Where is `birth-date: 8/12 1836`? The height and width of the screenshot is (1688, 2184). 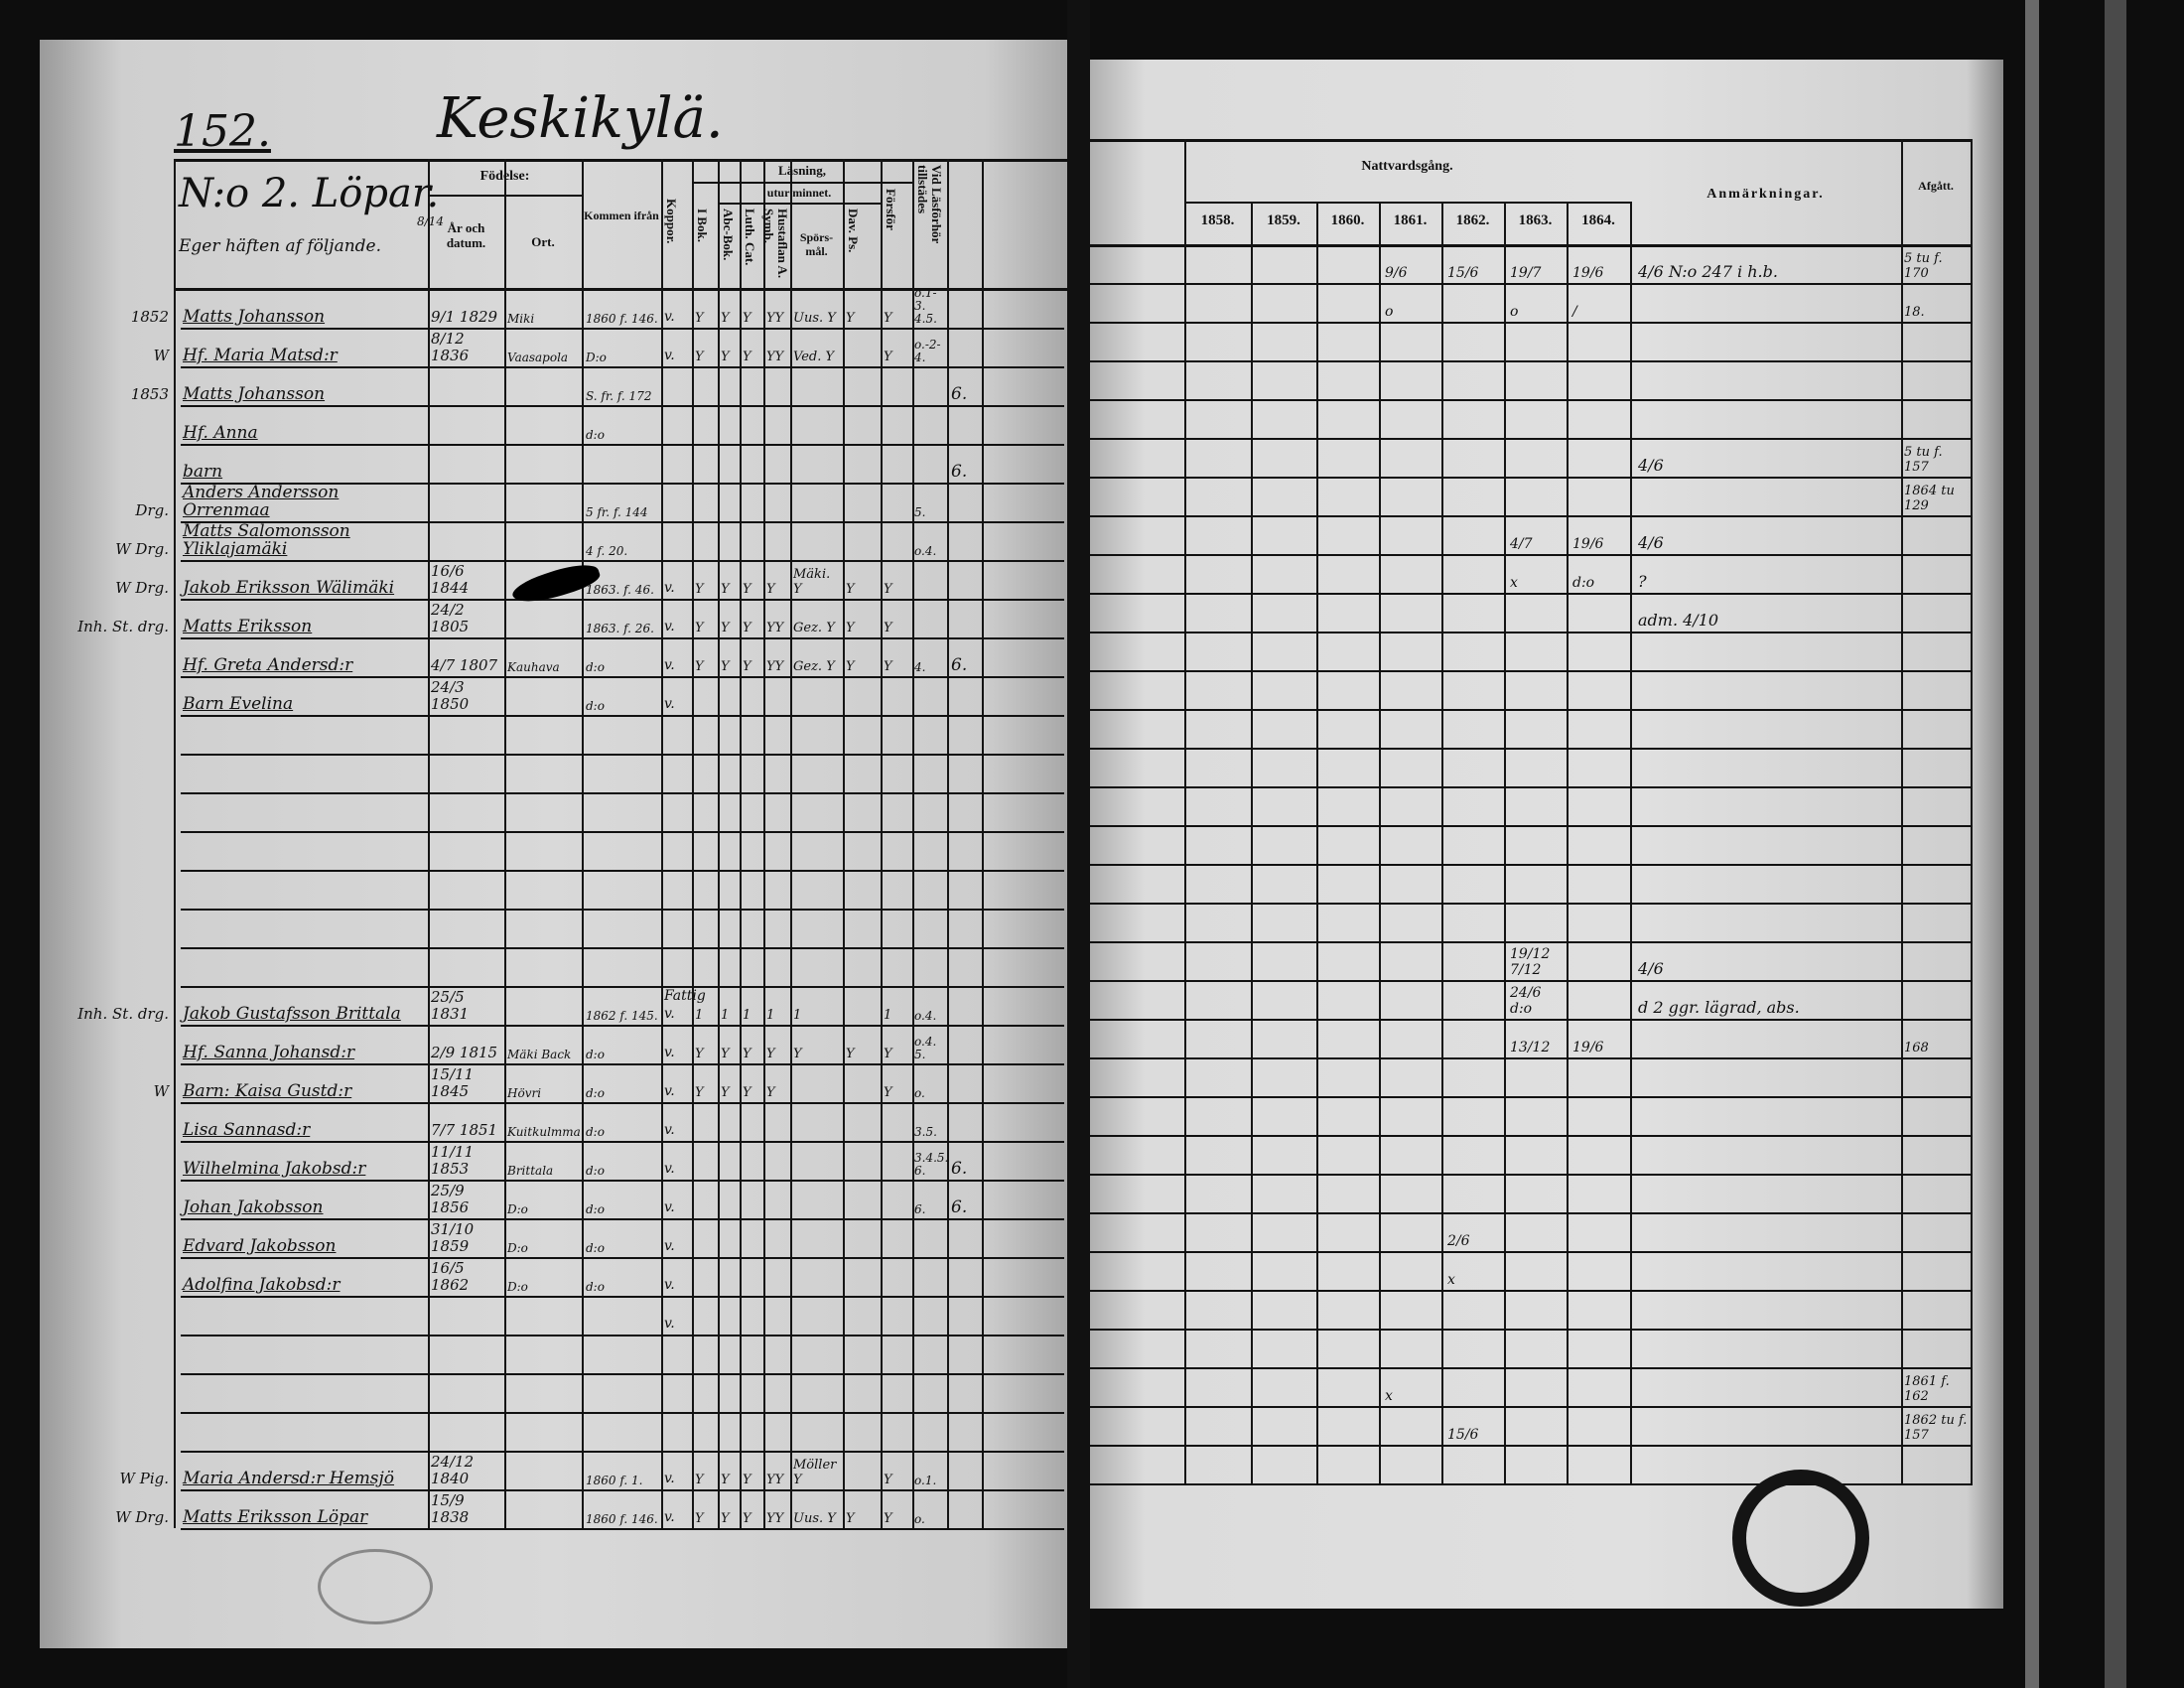
birth-date: 8/12 1836 is located at coordinates (450, 347).